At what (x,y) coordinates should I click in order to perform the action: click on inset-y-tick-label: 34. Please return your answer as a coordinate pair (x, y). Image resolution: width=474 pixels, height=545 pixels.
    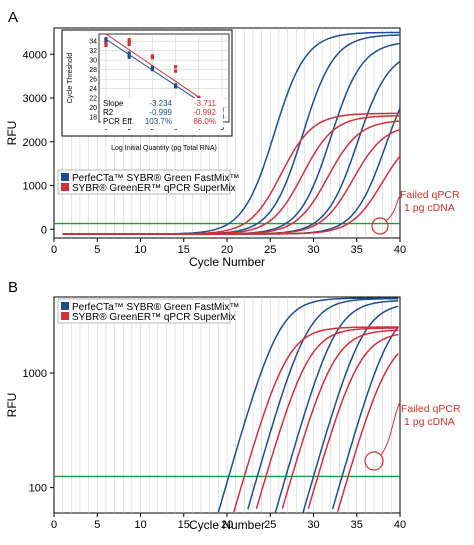
    Looking at the image, I should click on (93, 42).